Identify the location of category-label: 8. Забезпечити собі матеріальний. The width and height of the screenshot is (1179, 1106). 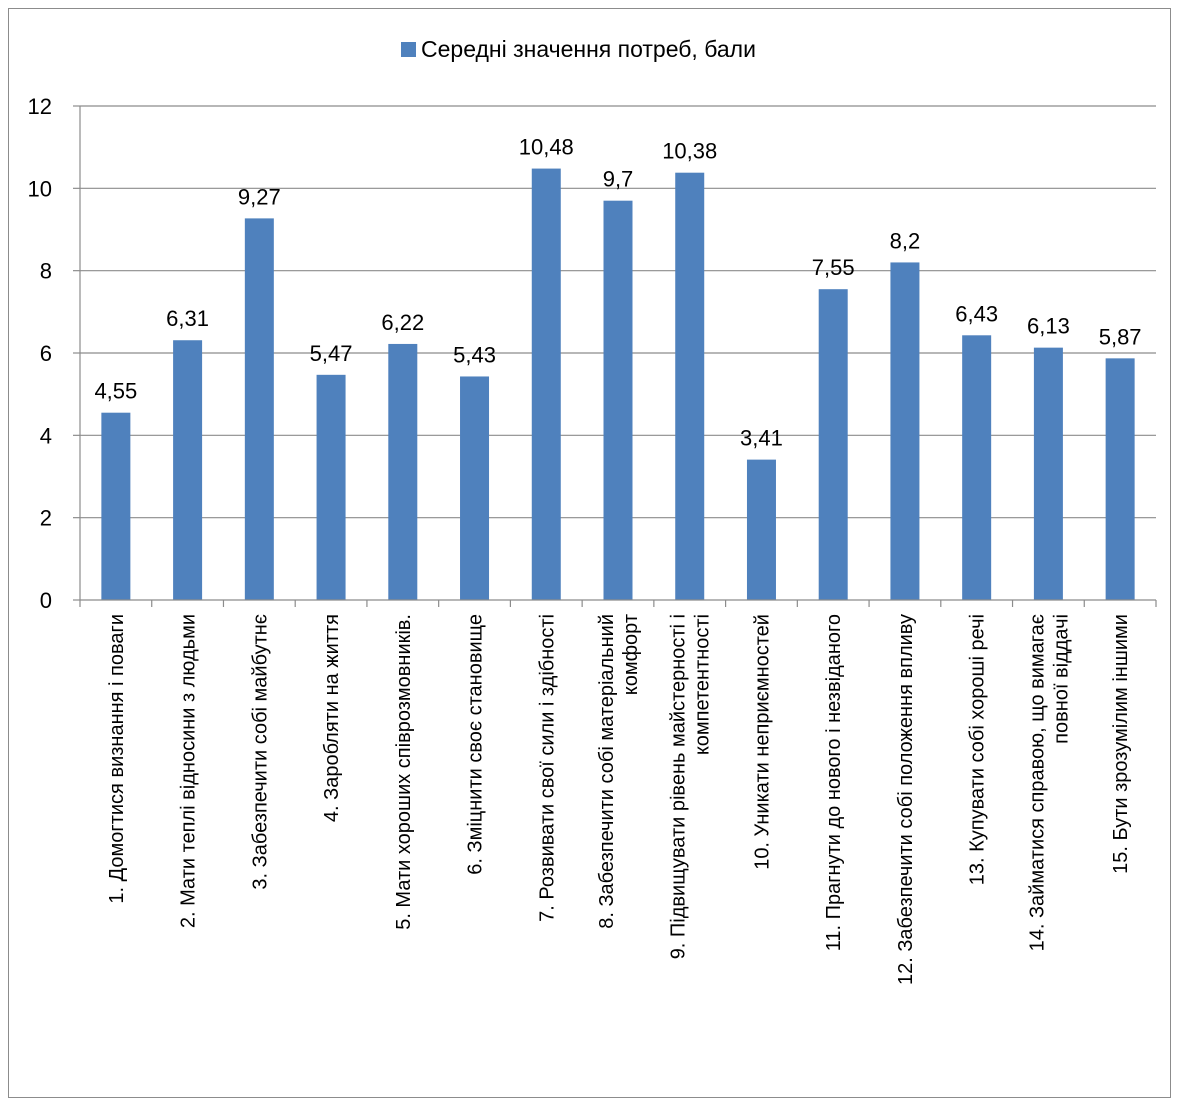
(607, 771).